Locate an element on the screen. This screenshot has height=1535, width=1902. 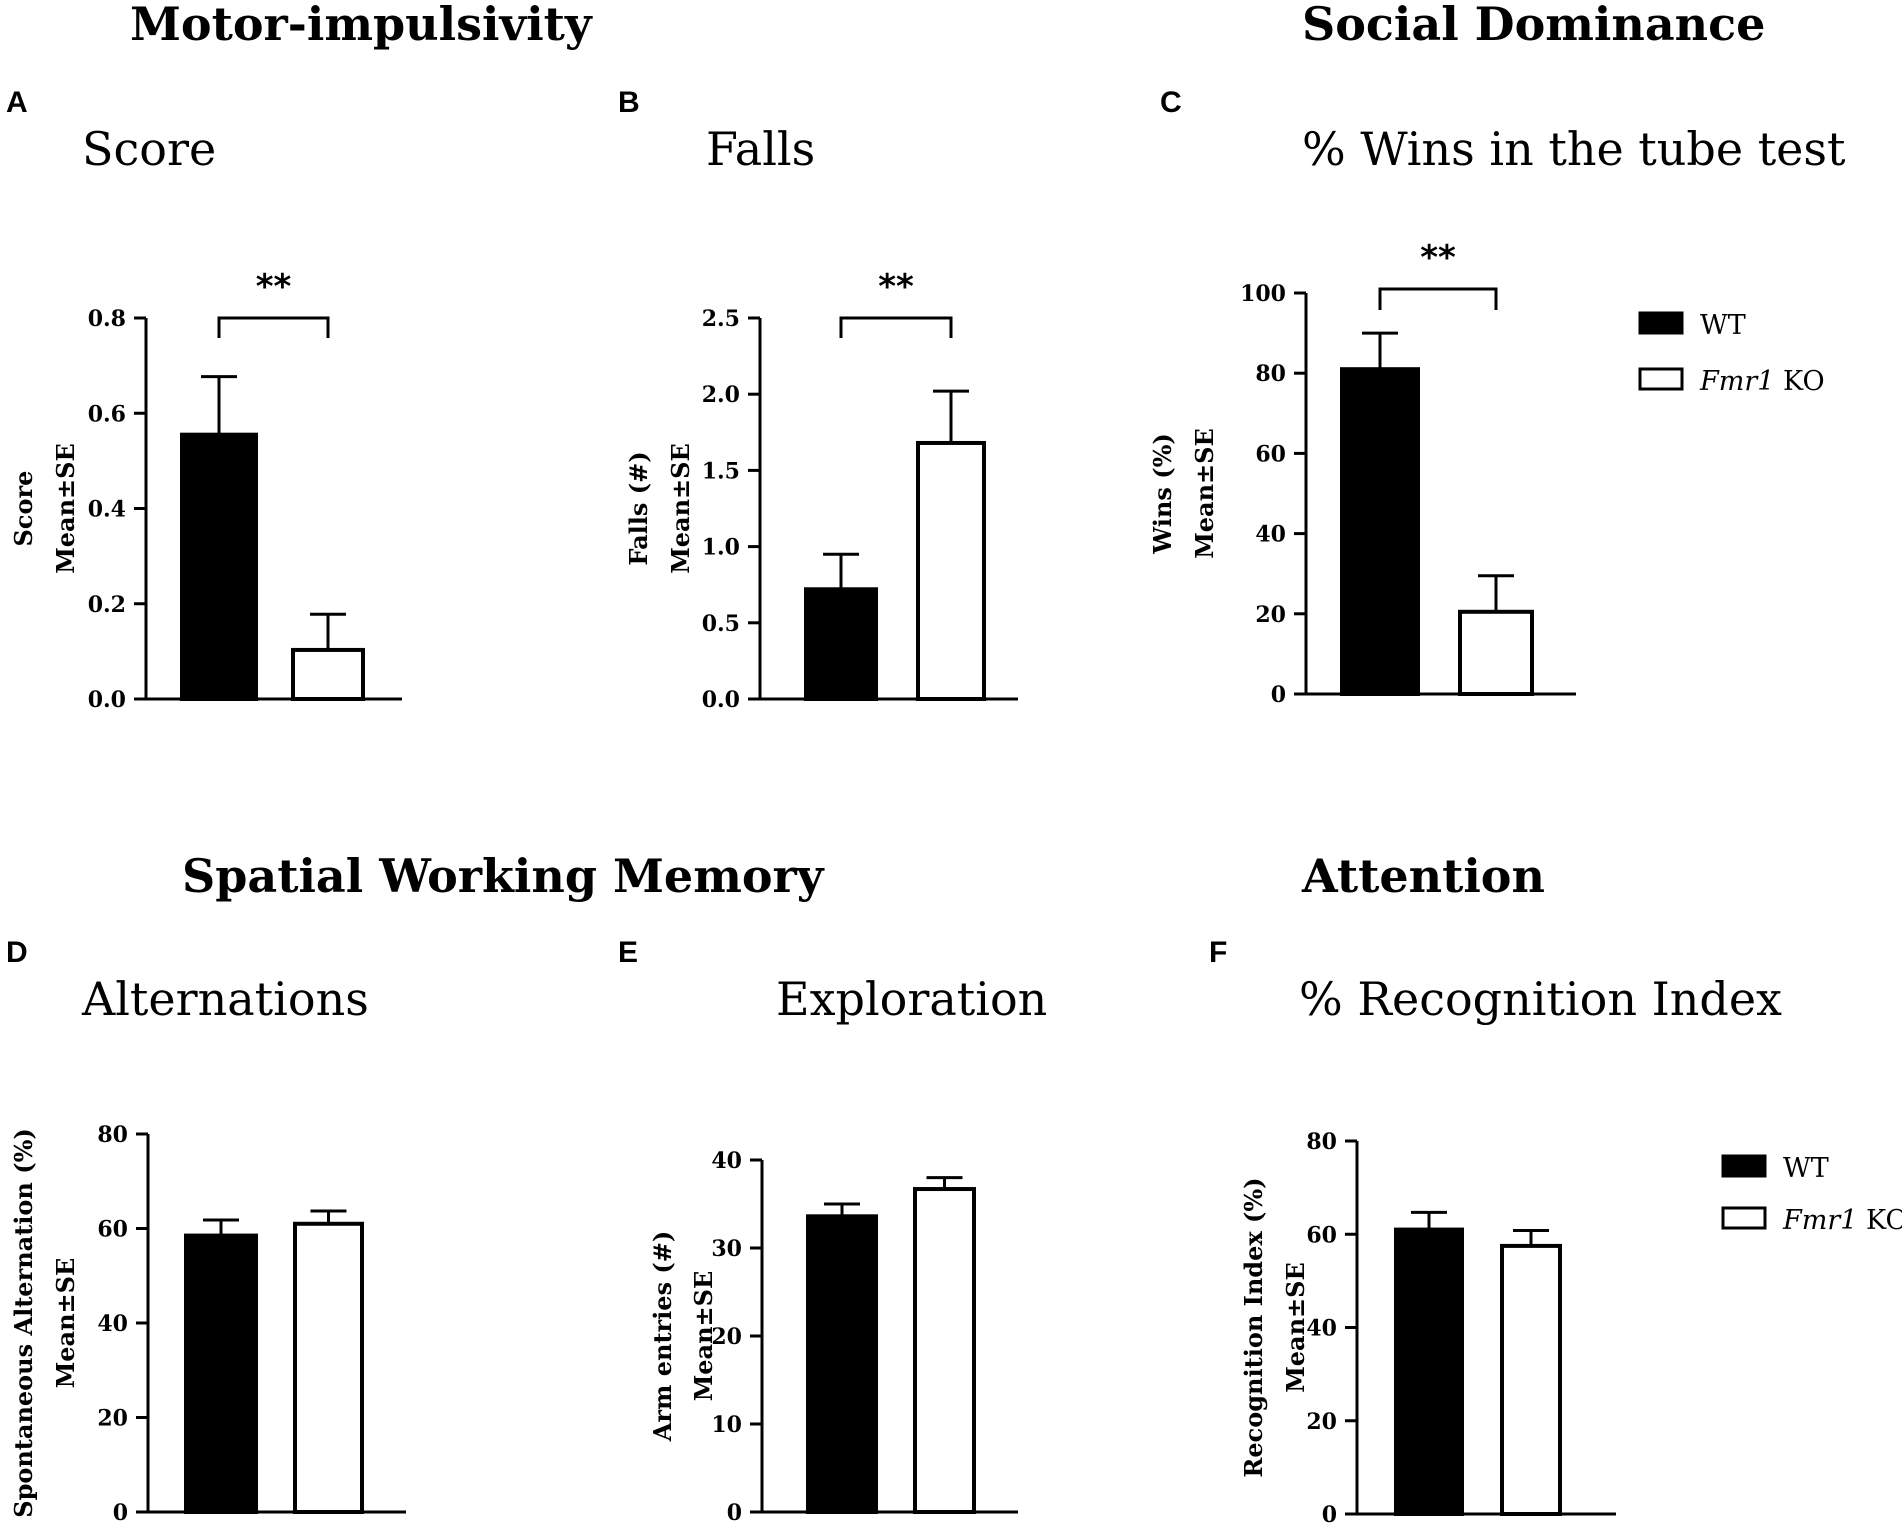
y-tick-label: 100 is located at coordinates (1263, 294).